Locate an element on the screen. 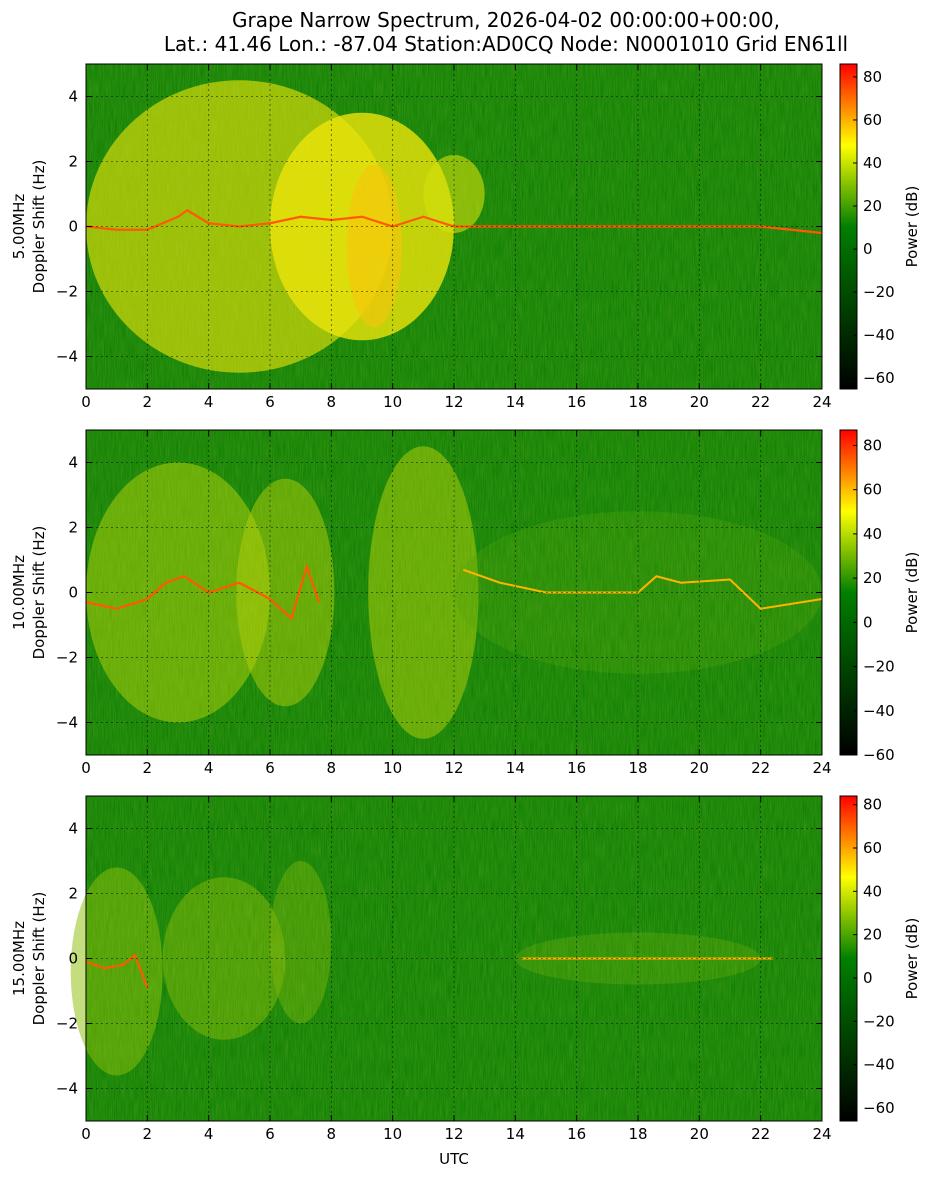 The image size is (932, 1182). x-axis-label: UTC is located at coordinates (454, 1159).